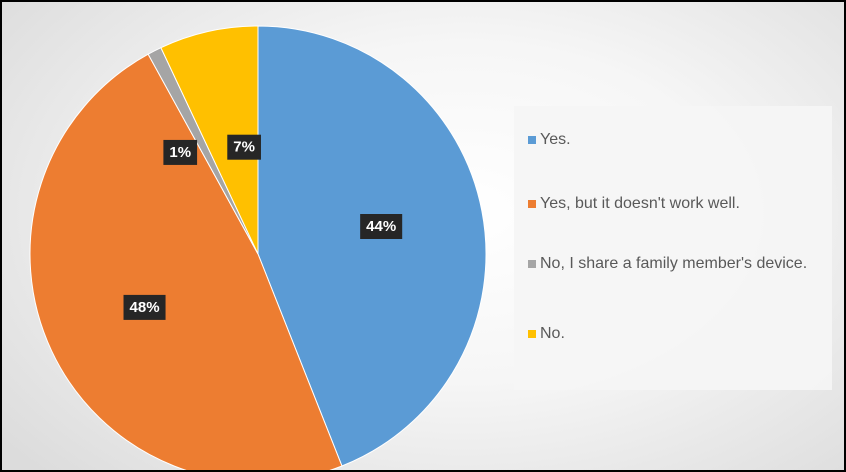 The height and width of the screenshot is (472, 846). Describe the element at coordinates (674, 222) in the screenshot. I see `legend-item-yes-but-not-well: Yes, but it doesn't work well.` at that location.